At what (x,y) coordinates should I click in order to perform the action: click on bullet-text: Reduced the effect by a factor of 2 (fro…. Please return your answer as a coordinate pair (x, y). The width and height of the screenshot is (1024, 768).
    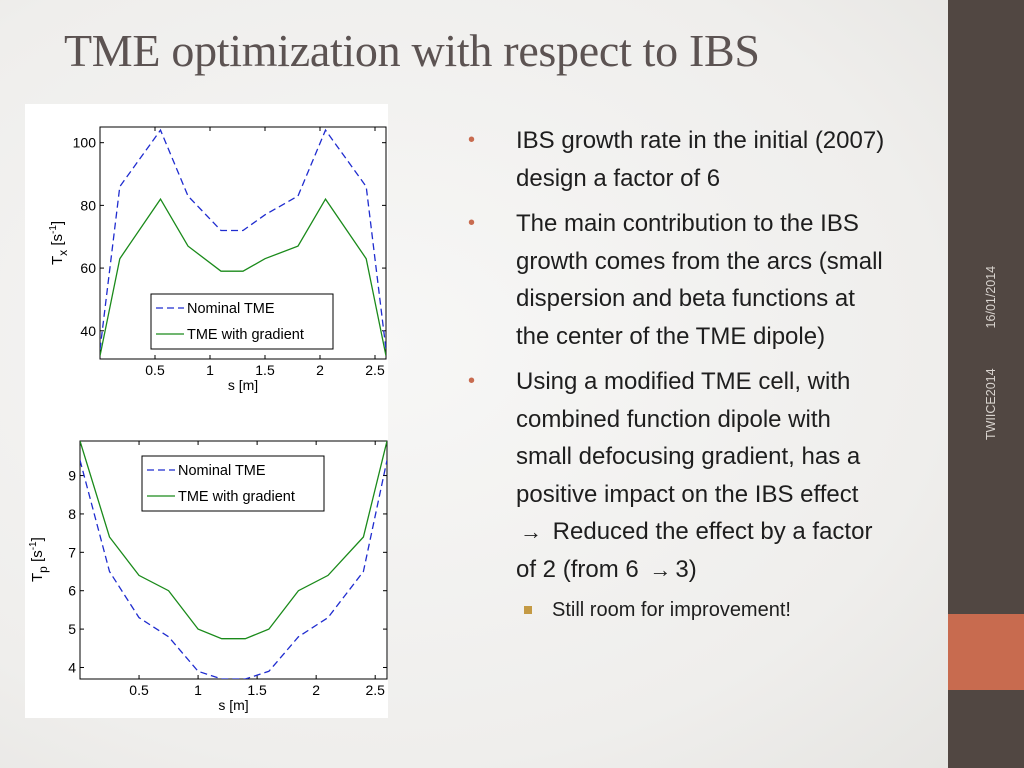
    Looking at the image, I should click on (694, 550).